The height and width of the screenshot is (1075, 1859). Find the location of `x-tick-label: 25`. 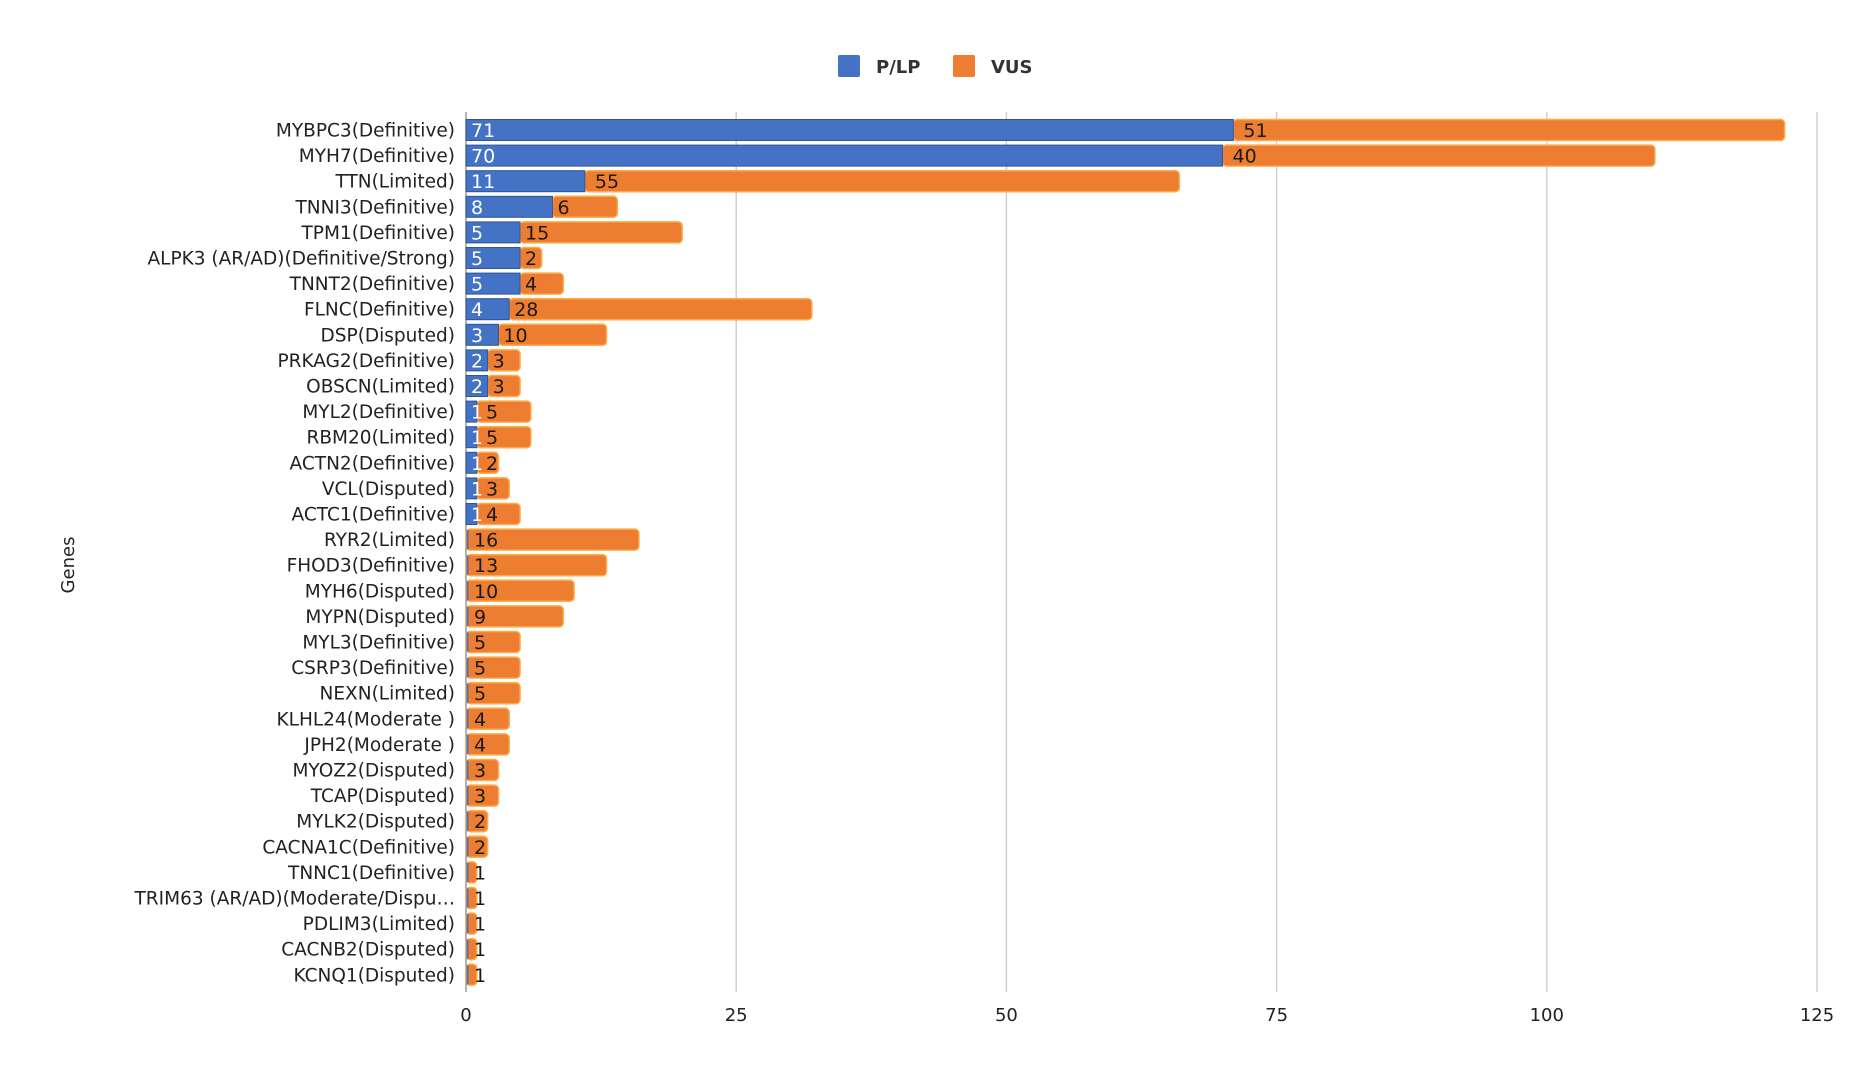

x-tick-label: 25 is located at coordinates (736, 1015).